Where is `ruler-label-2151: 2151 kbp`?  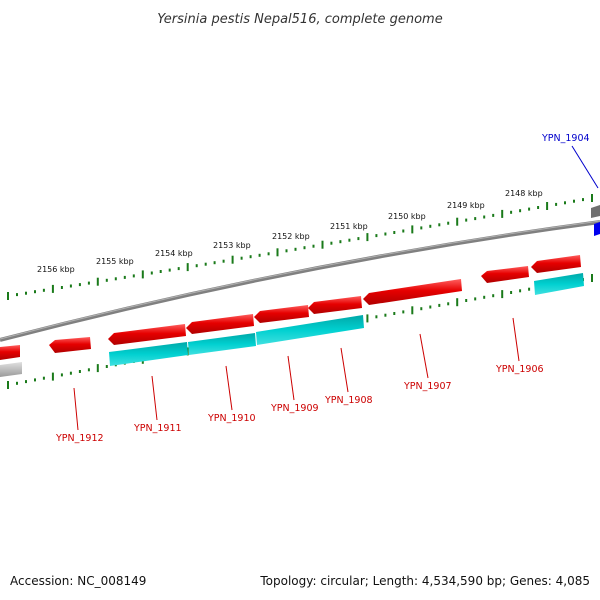 ruler-label-2151: 2151 kbp is located at coordinates (349, 226).